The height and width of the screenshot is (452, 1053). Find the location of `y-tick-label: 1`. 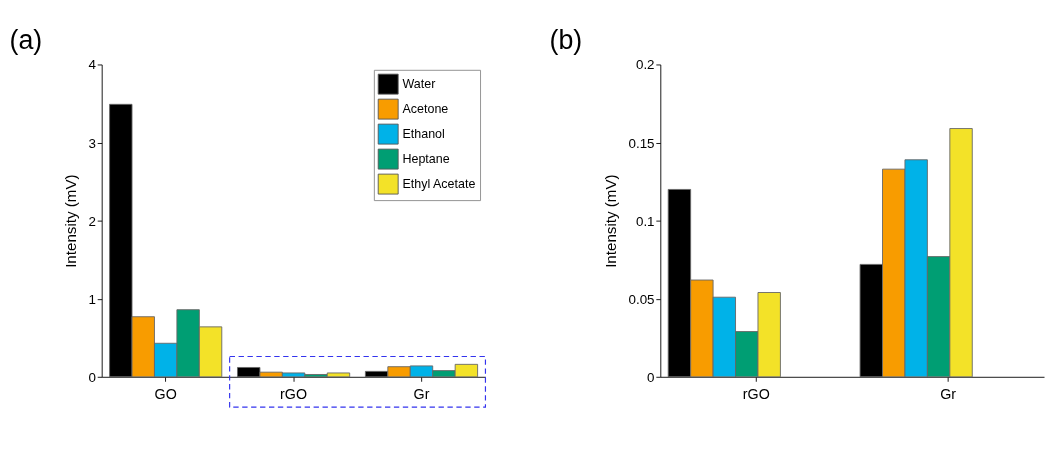

y-tick-label: 1 is located at coordinates (92, 299).